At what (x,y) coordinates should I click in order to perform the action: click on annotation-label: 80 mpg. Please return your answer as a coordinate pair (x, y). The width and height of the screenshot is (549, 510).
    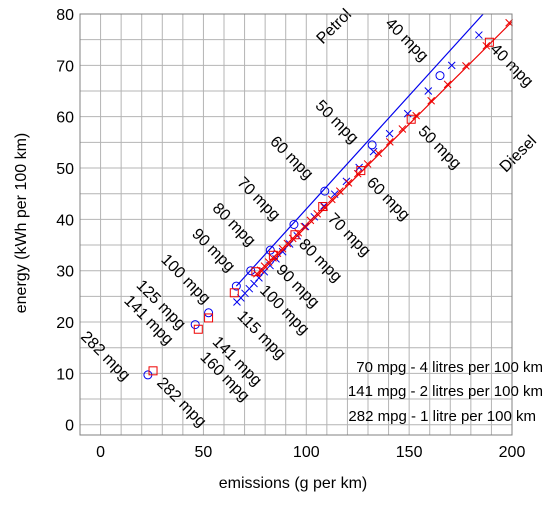
    Looking at the image, I should click on (320, 261).